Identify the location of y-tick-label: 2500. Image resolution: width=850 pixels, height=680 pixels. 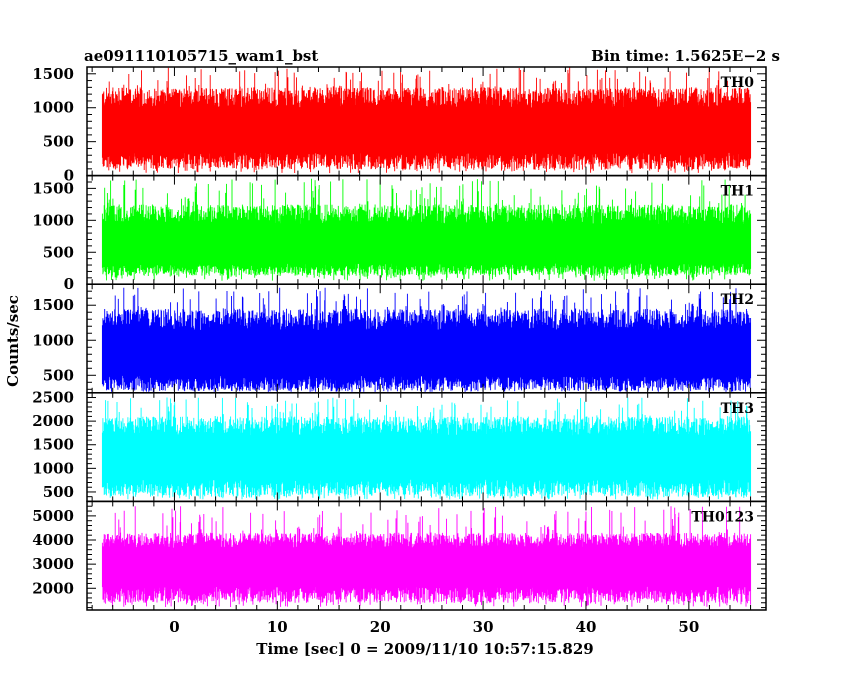
(53, 398).